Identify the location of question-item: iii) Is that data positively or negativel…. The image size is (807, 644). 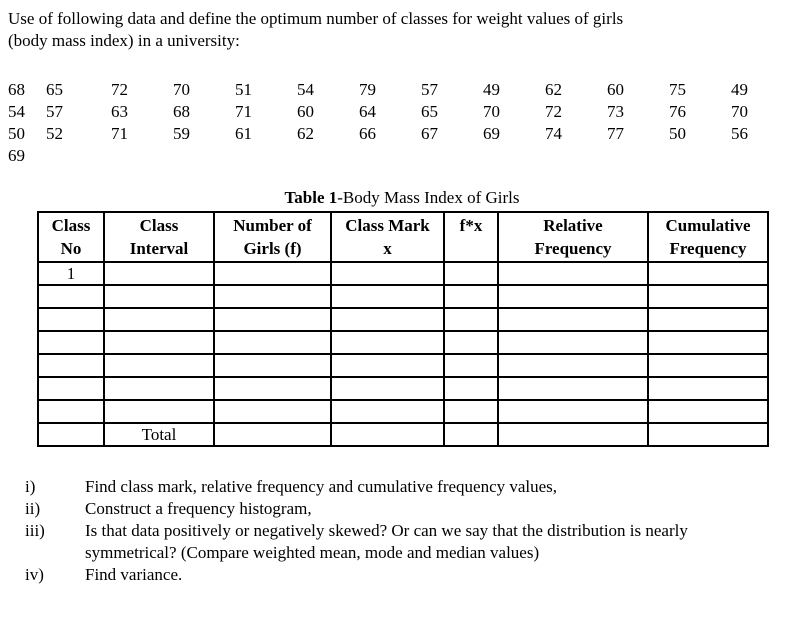
(416, 542).